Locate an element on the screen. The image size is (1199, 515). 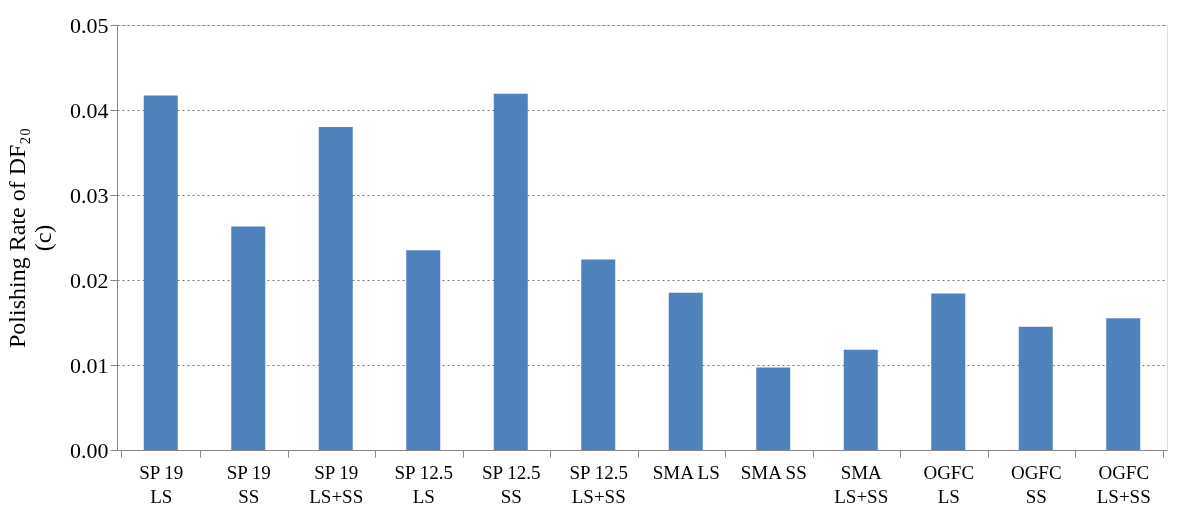
x-tick-label: SMA LS is located at coordinates (686, 472).